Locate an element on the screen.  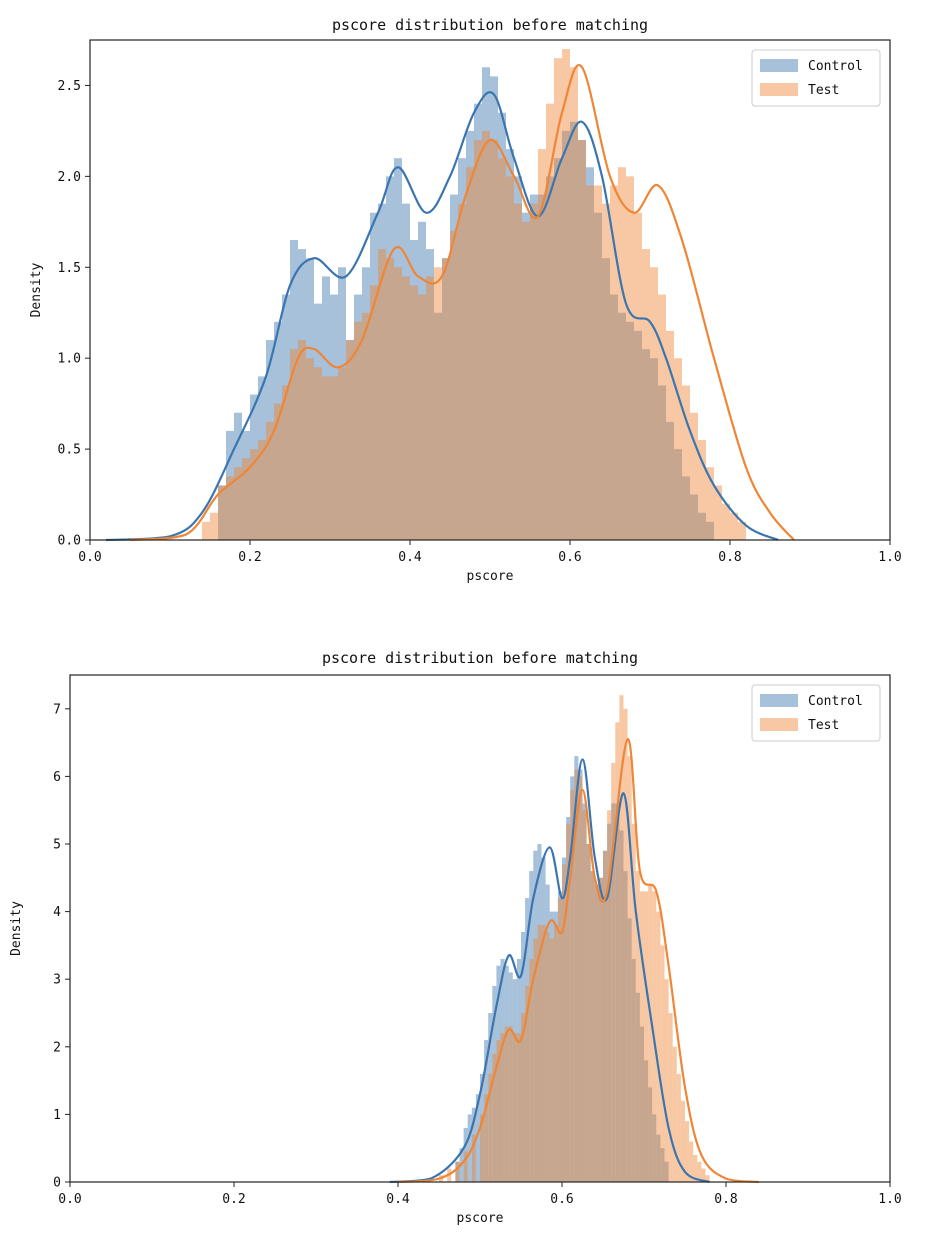
legend-label-test: Test is located at coordinates (823, 725).